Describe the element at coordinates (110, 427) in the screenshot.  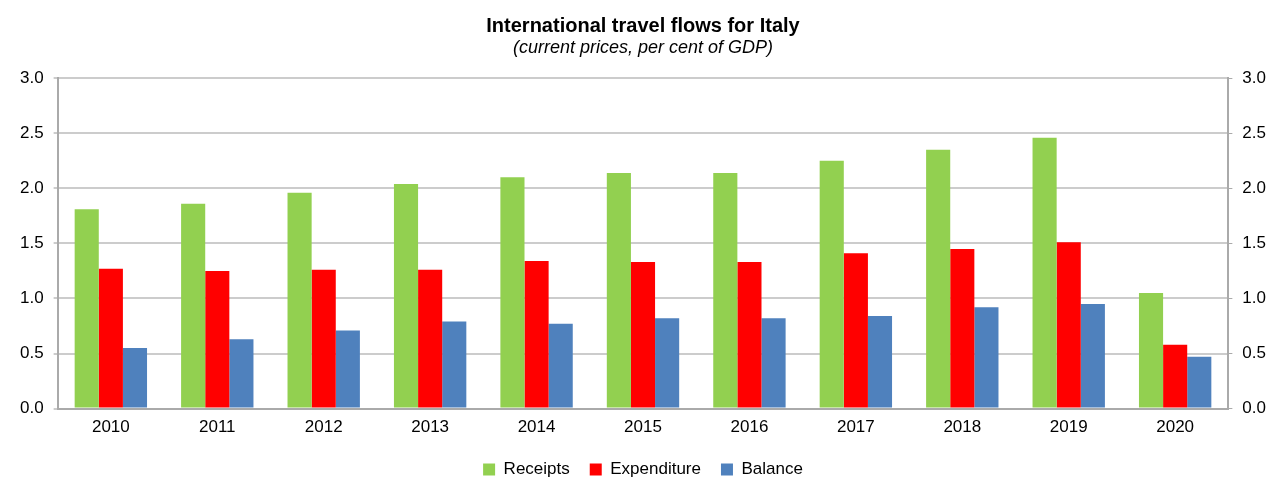
I see `x-tick-label: 2010` at that location.